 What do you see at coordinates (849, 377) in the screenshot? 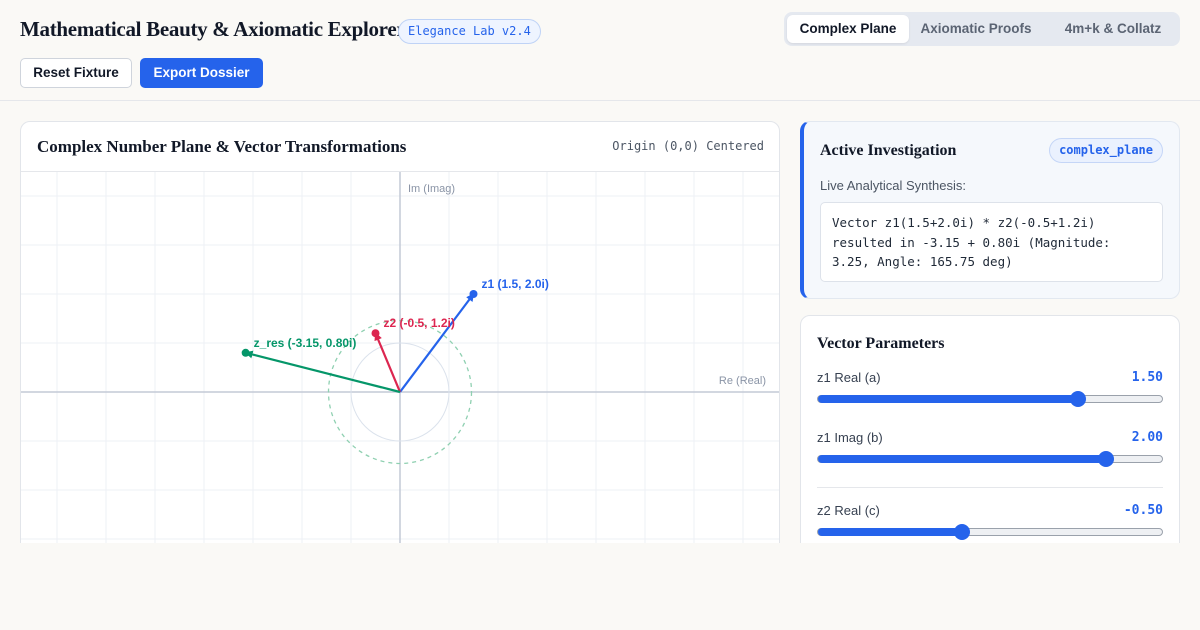
I see `param-label: z1 Real (a)` at bounding box center [849, 377].